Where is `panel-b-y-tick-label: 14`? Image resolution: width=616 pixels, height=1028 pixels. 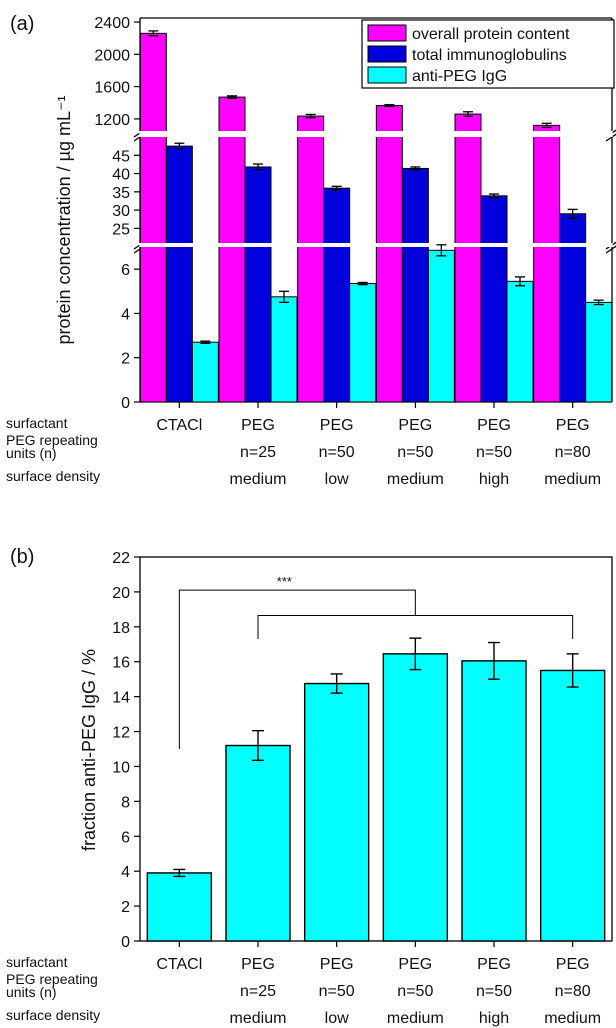 panel-b-y-tick-label: 14 is located at coordinates (121, 698).